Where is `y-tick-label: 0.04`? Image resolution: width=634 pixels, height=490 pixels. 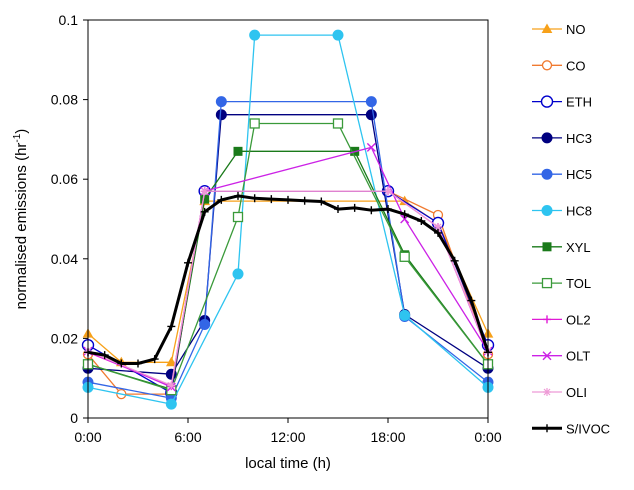
y-tick-label: 0.04 is located at coordinates (64, 259).